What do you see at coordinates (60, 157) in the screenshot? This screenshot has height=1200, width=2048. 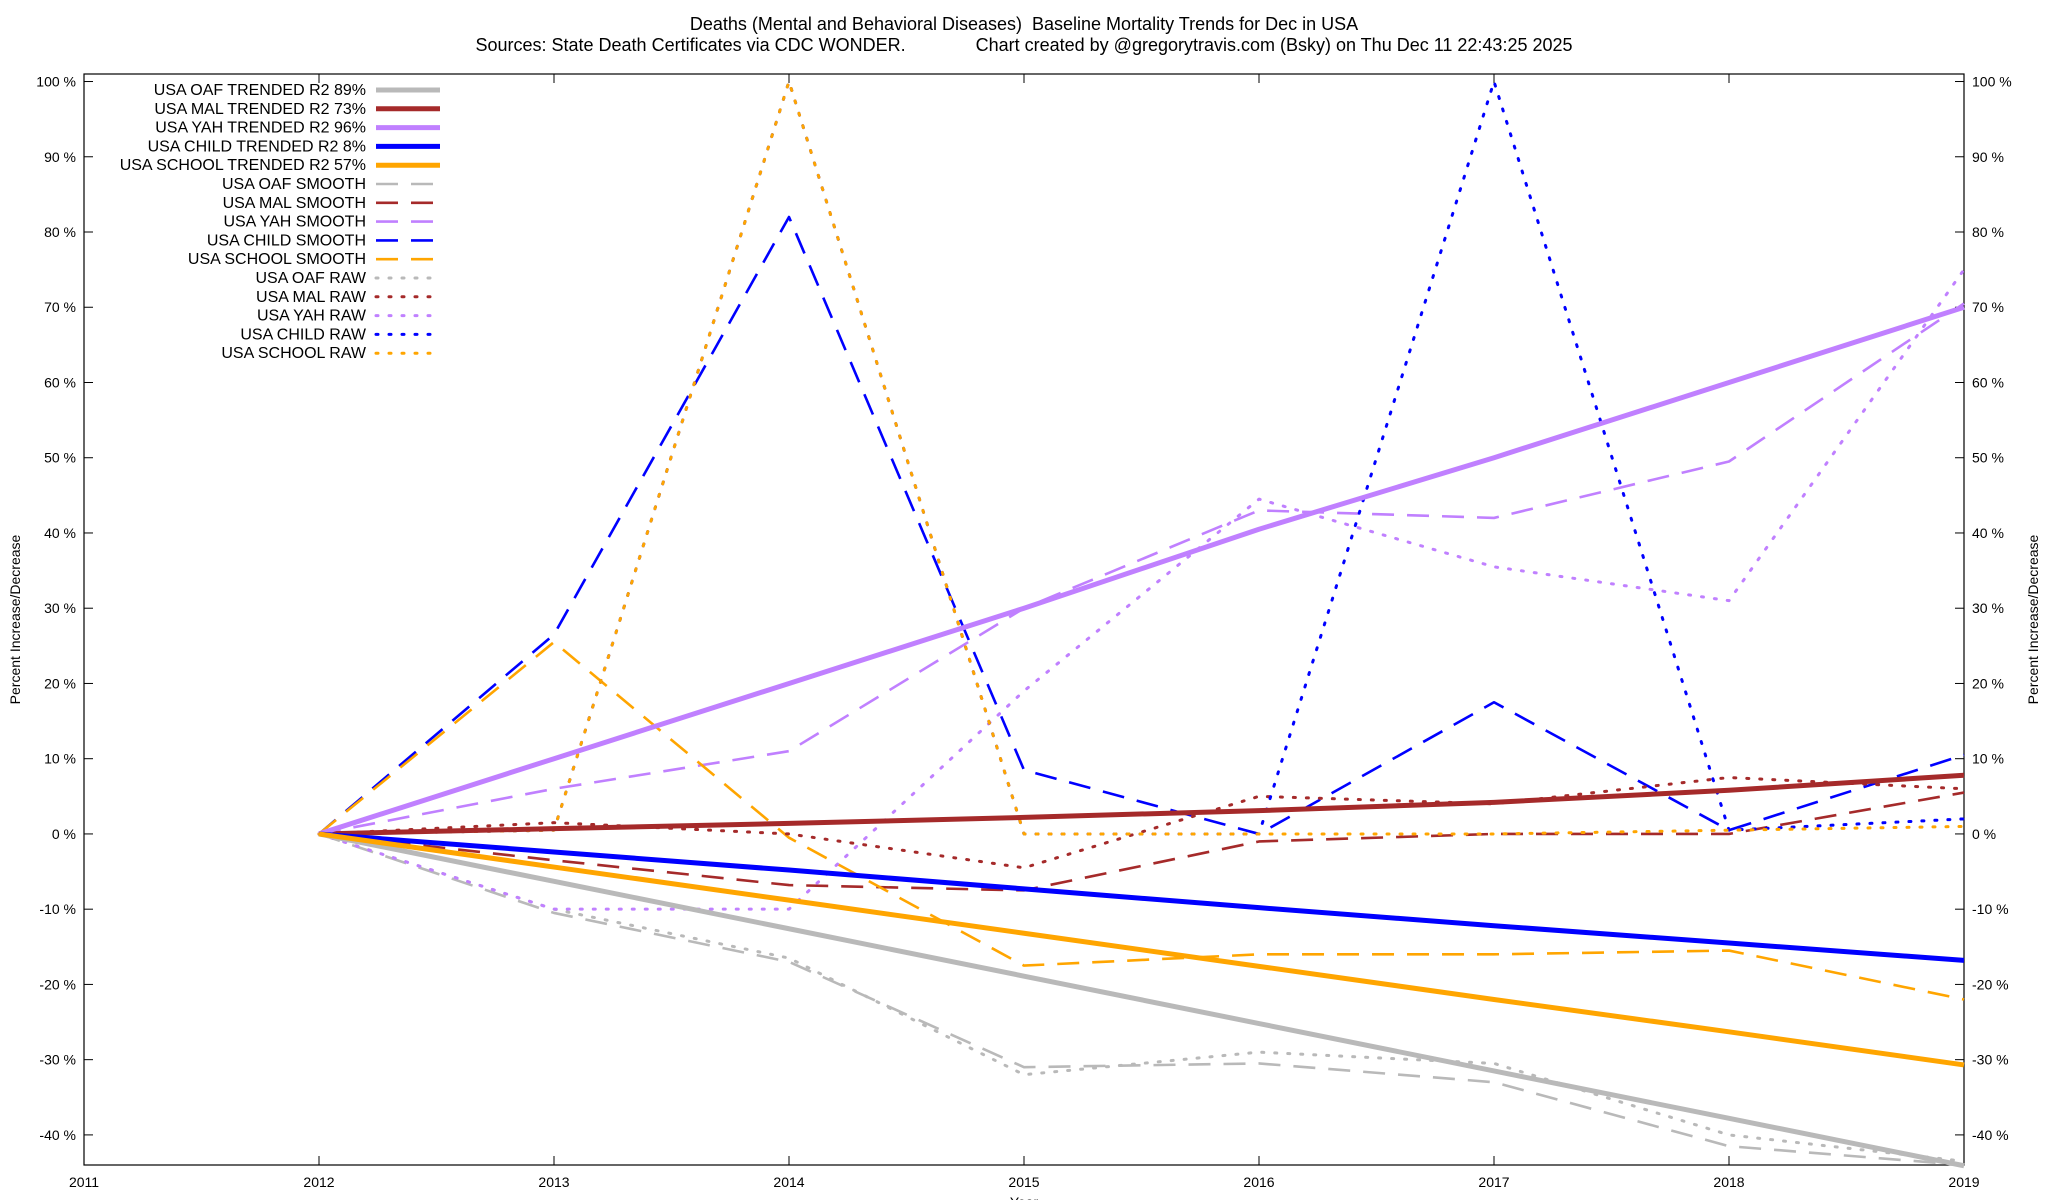 I see `y-tick-label-left: 90 %` at bounding box center [60, 157].